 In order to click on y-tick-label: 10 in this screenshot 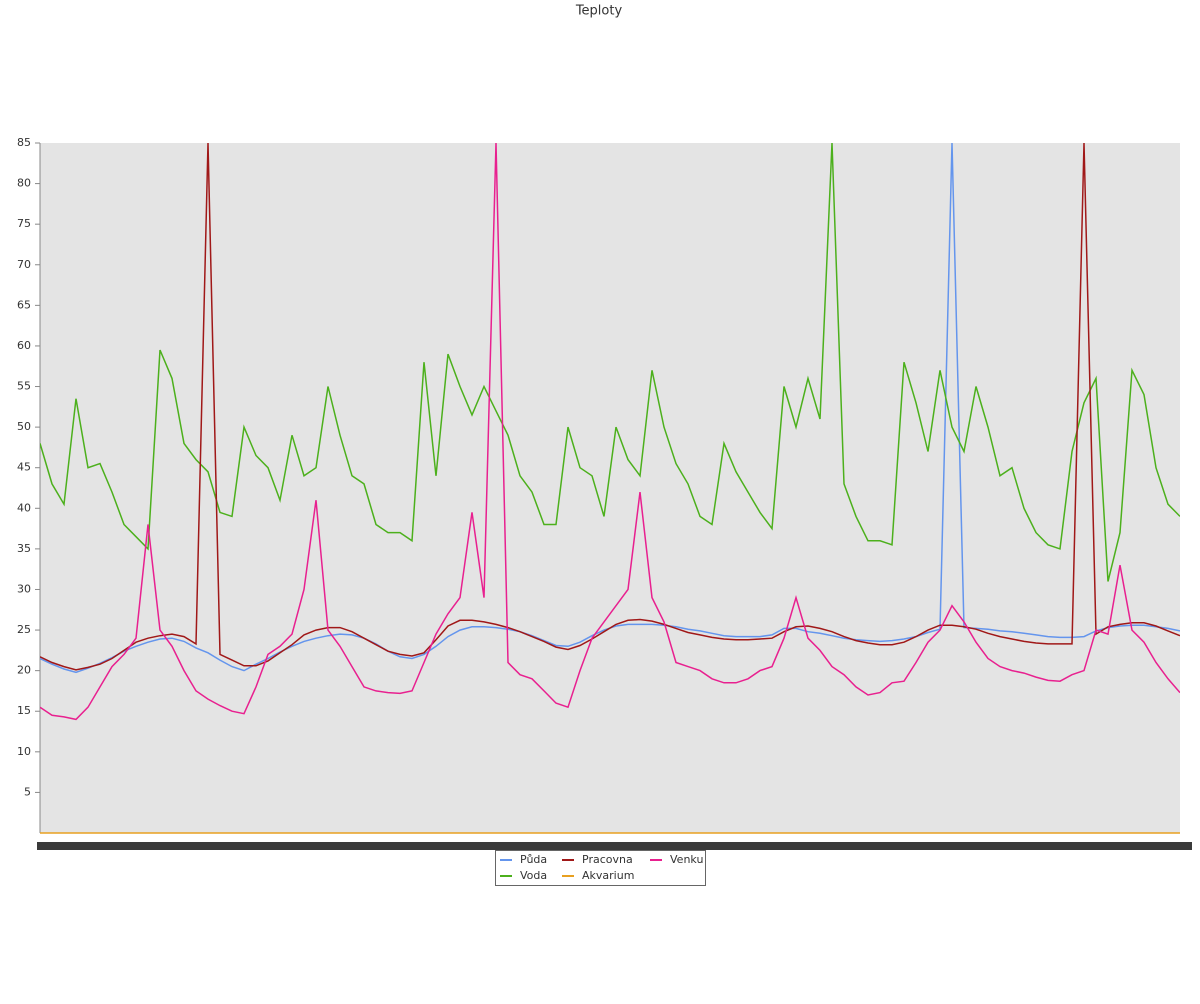, I will do `click(24, 751)`.